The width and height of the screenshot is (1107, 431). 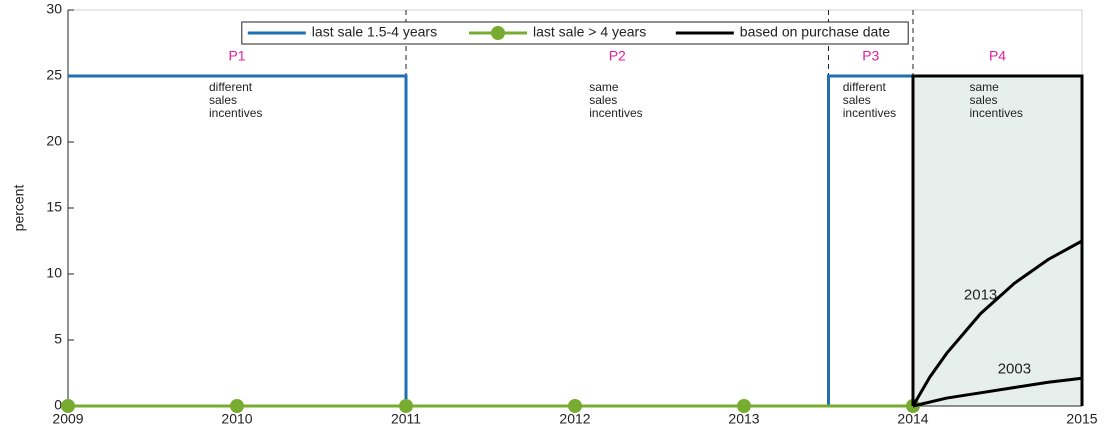 I want to click on curve-label: 2013, so click(x=980, y=295).